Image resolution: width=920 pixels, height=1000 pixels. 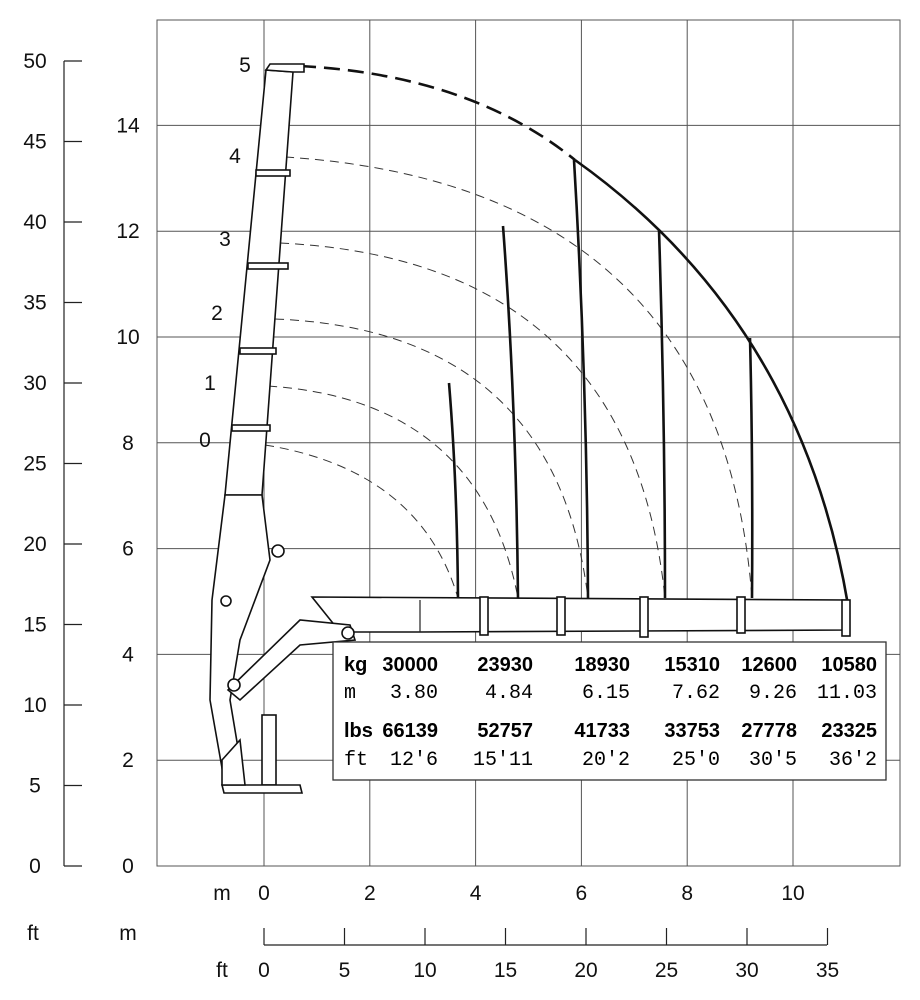 What do you see at coordinates (128, 654) in the screenshot?
I see `m-tick-label-left: 4` at bounding box center [128, 654].